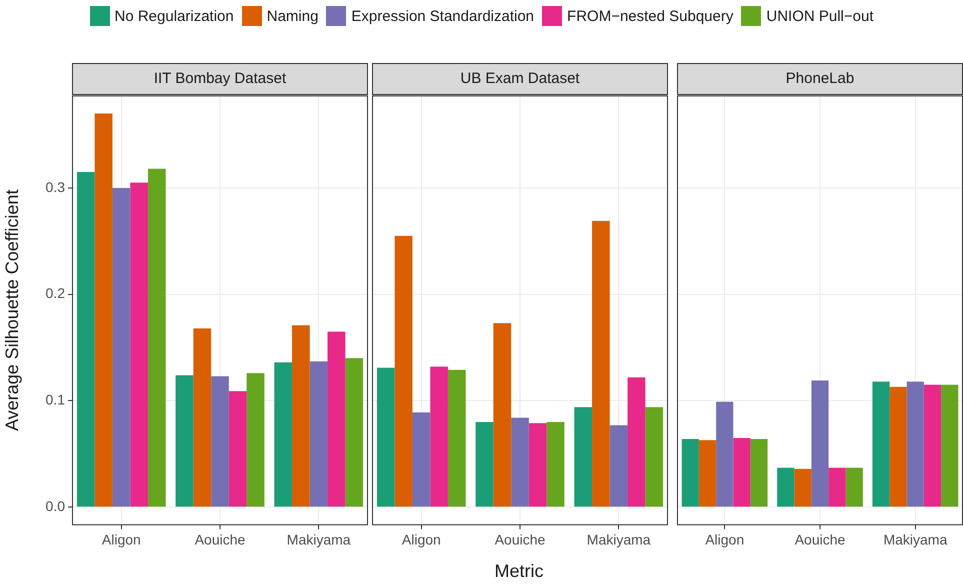 The height and width of the screenshot is (584, 963). What do you see at coordinates (220, 79) in the screenshot?
I see `chart-title: IIT Bombay Dataset` at bounding box center [220, 79].